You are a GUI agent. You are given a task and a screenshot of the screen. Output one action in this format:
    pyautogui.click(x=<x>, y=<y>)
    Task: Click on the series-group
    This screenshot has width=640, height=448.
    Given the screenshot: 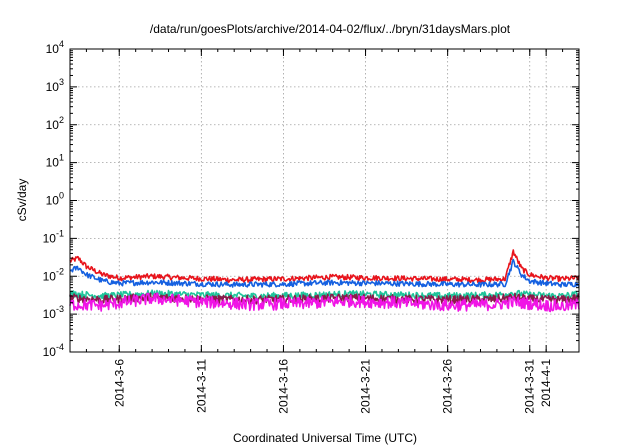 What is the action you would take?
    pyautogui.click(x=324, y=281)
    